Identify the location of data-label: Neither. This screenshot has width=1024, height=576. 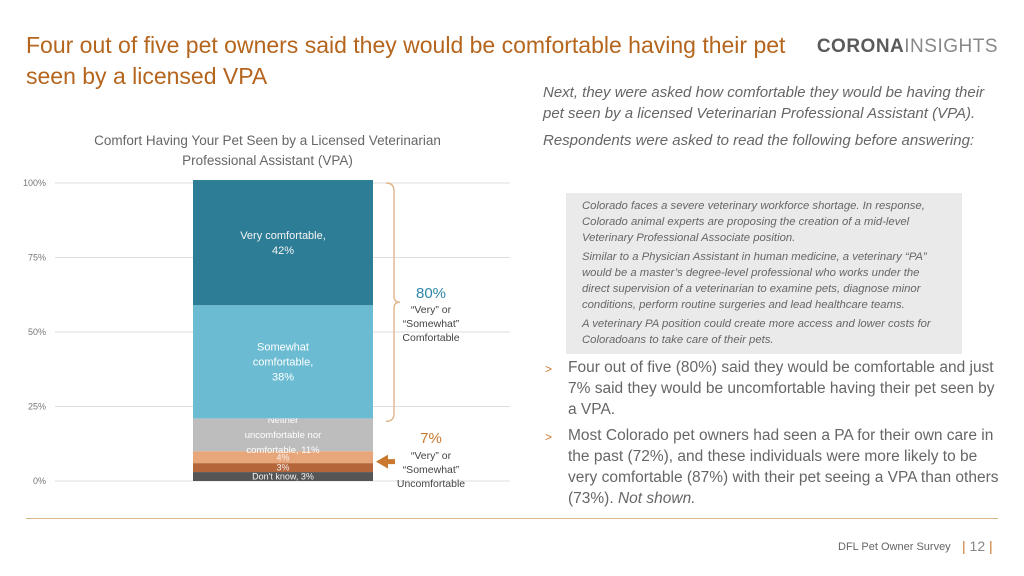
(283, 420).